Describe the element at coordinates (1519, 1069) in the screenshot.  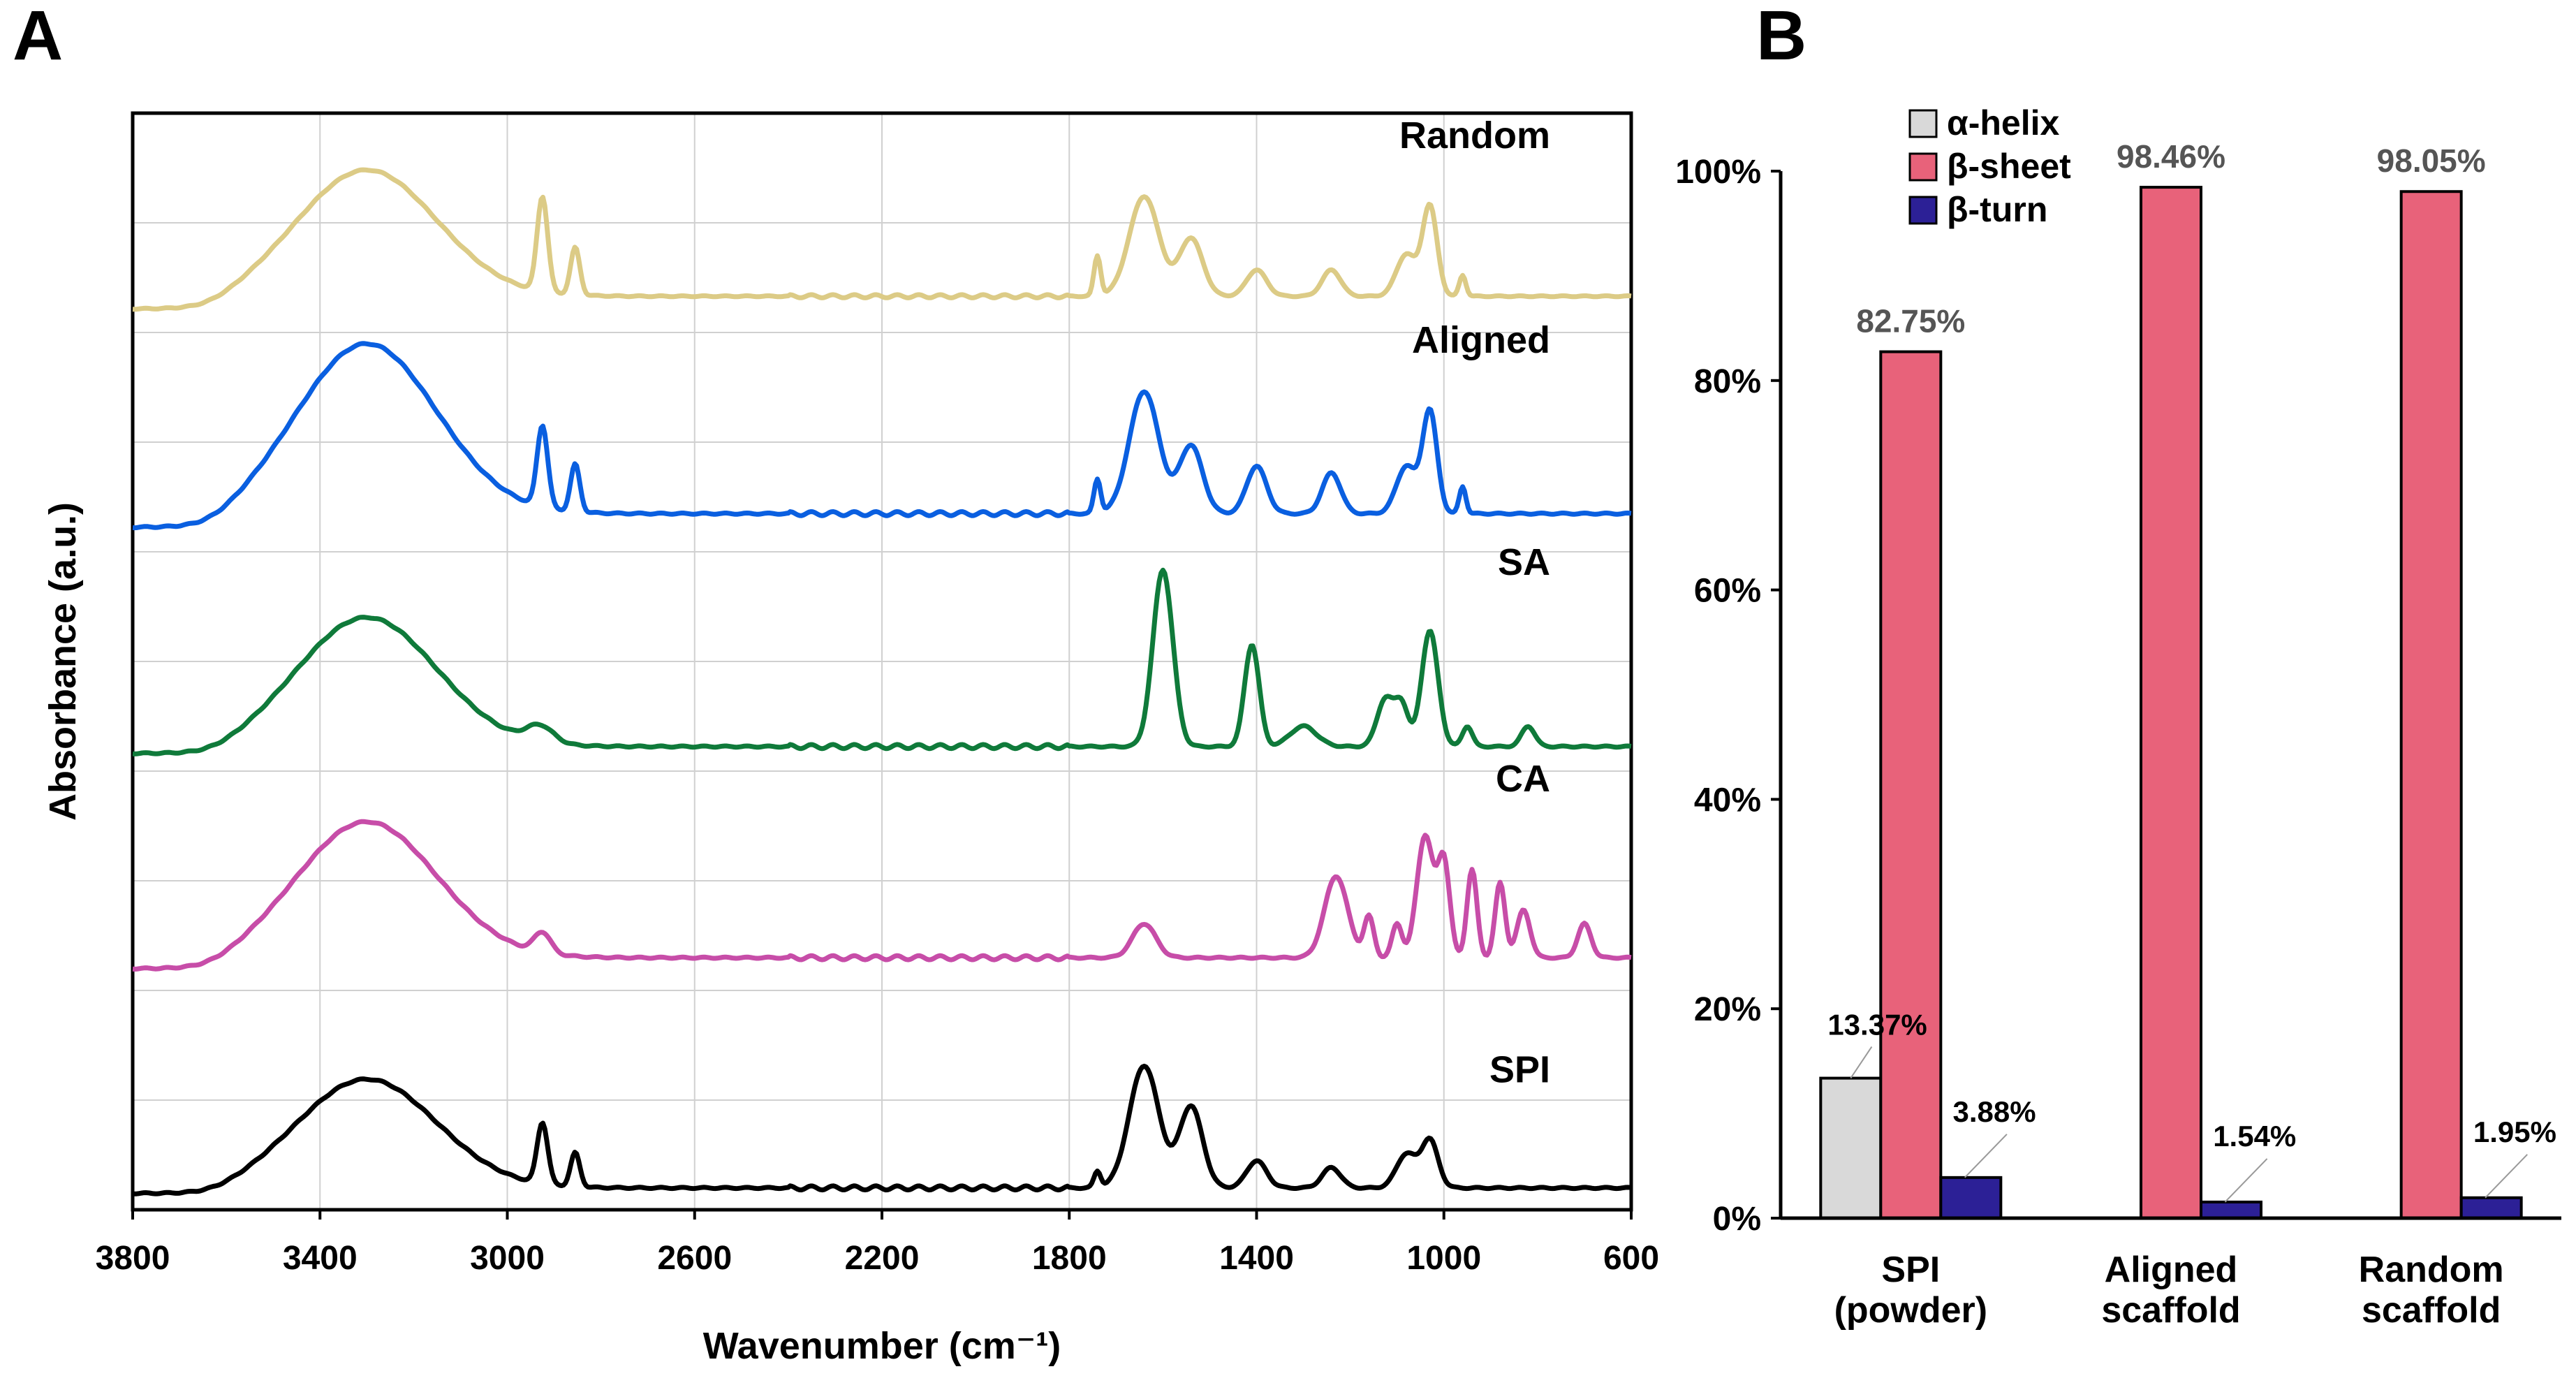
I see `ftir-series-label: SPI` at that location.